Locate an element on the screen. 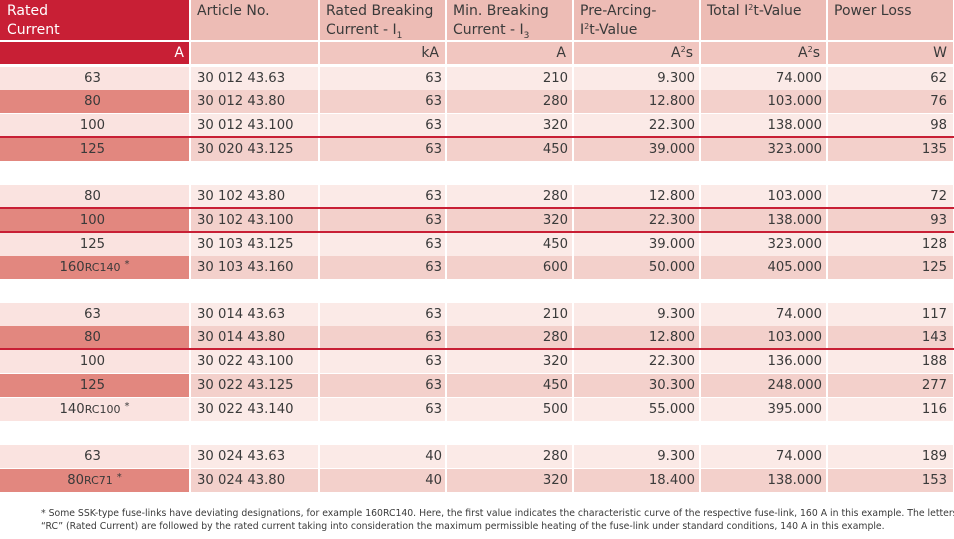 Image resolution: width=954 pixels, height=539 pixels. unit-article-empty is located at coordinates (254, 53).